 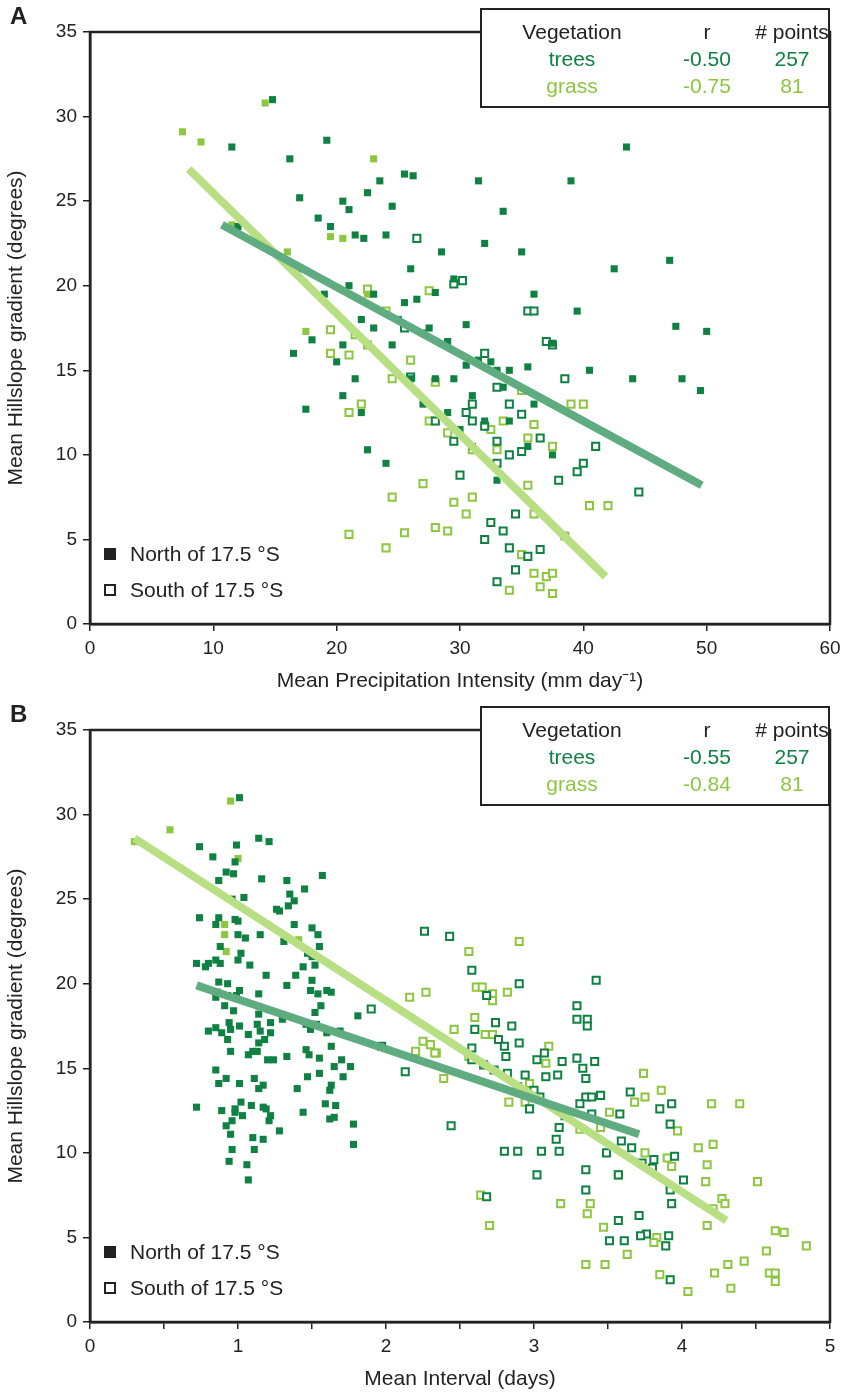 What do you see at coordinates (337, 647) in the screenshot?
I see `x-tick-label: 20` at bounding box center [337, 647].